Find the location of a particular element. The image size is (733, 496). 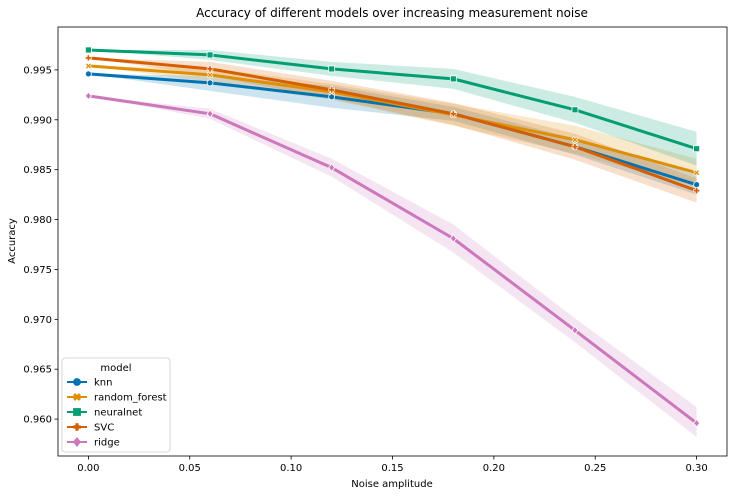

x-axis: 0.00 0.05 0.10 0.15 0.20 0.25 0.30 is located at coordinates (392, 465).